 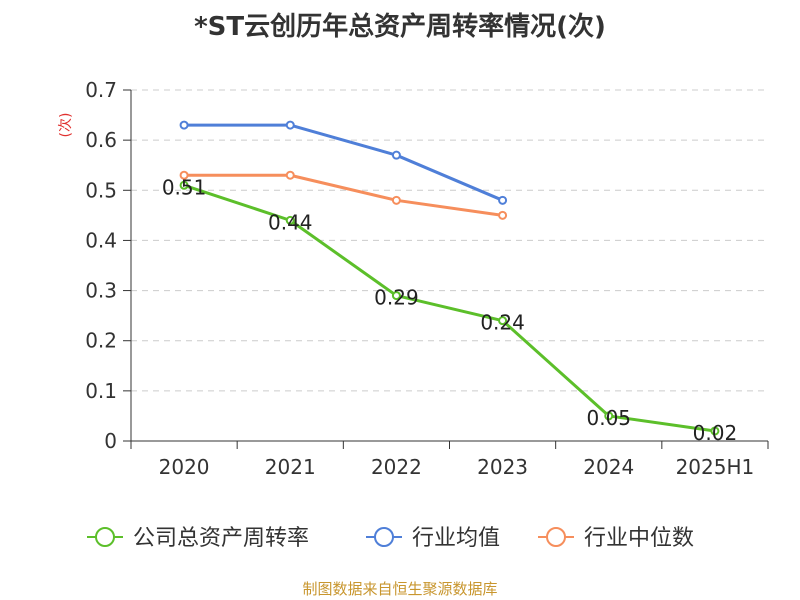 What do you see at coordinates (221, 538) in the screenshot?
I see `legend-label: 公司总资产周转率` at bounding box center [221, 538].